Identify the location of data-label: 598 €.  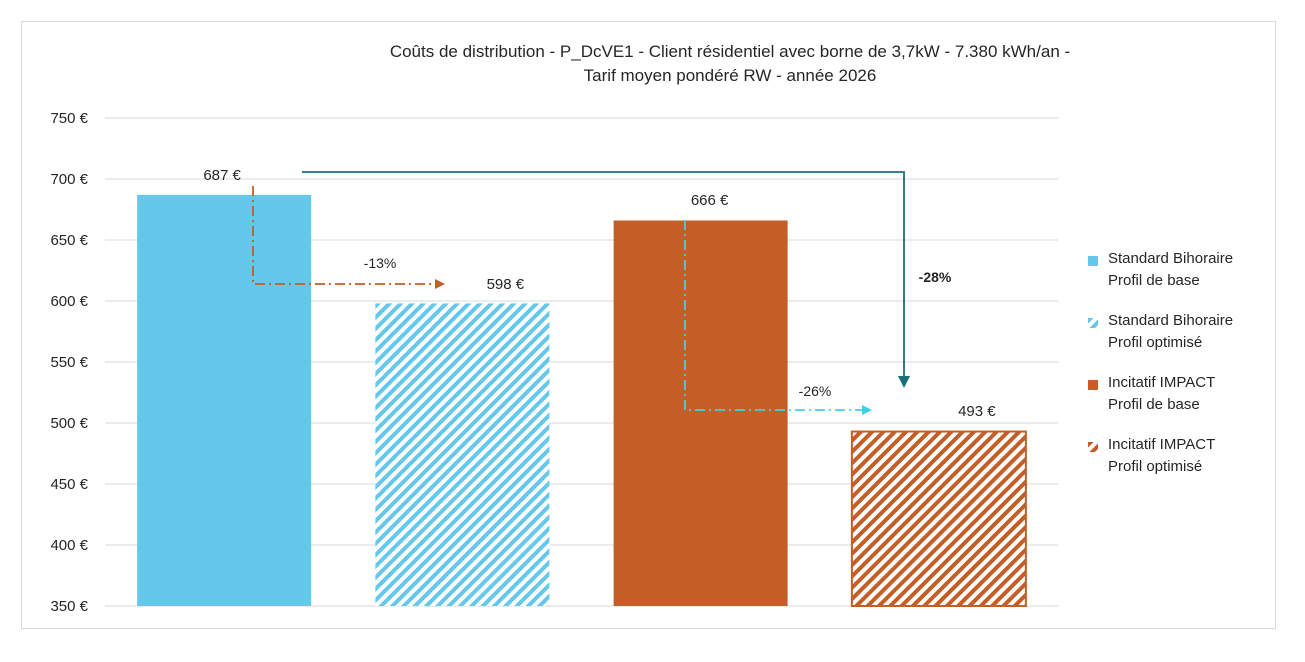
(506, 284).